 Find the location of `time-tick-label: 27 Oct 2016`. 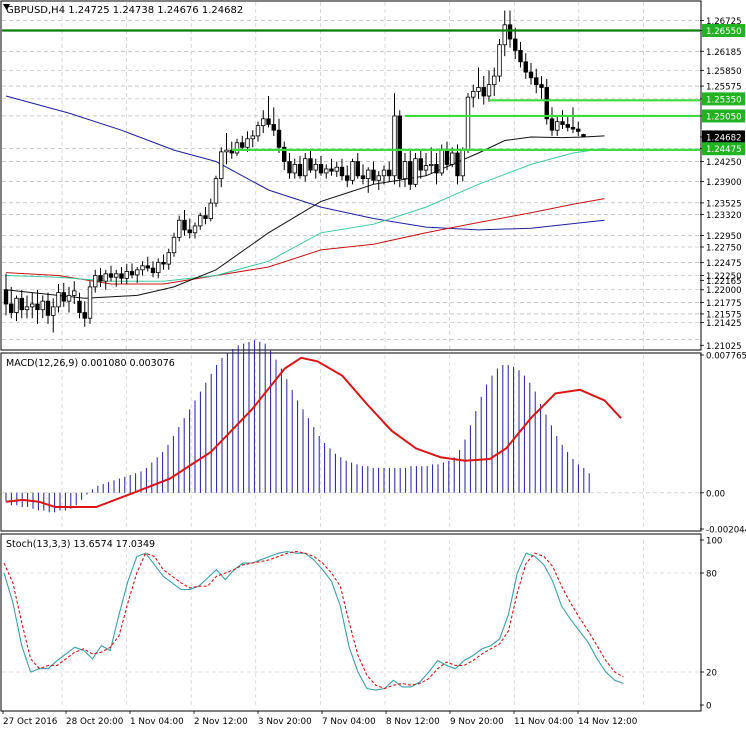

time-tick-label: 27 Oct 2016 is located at coordinates (30, 722).